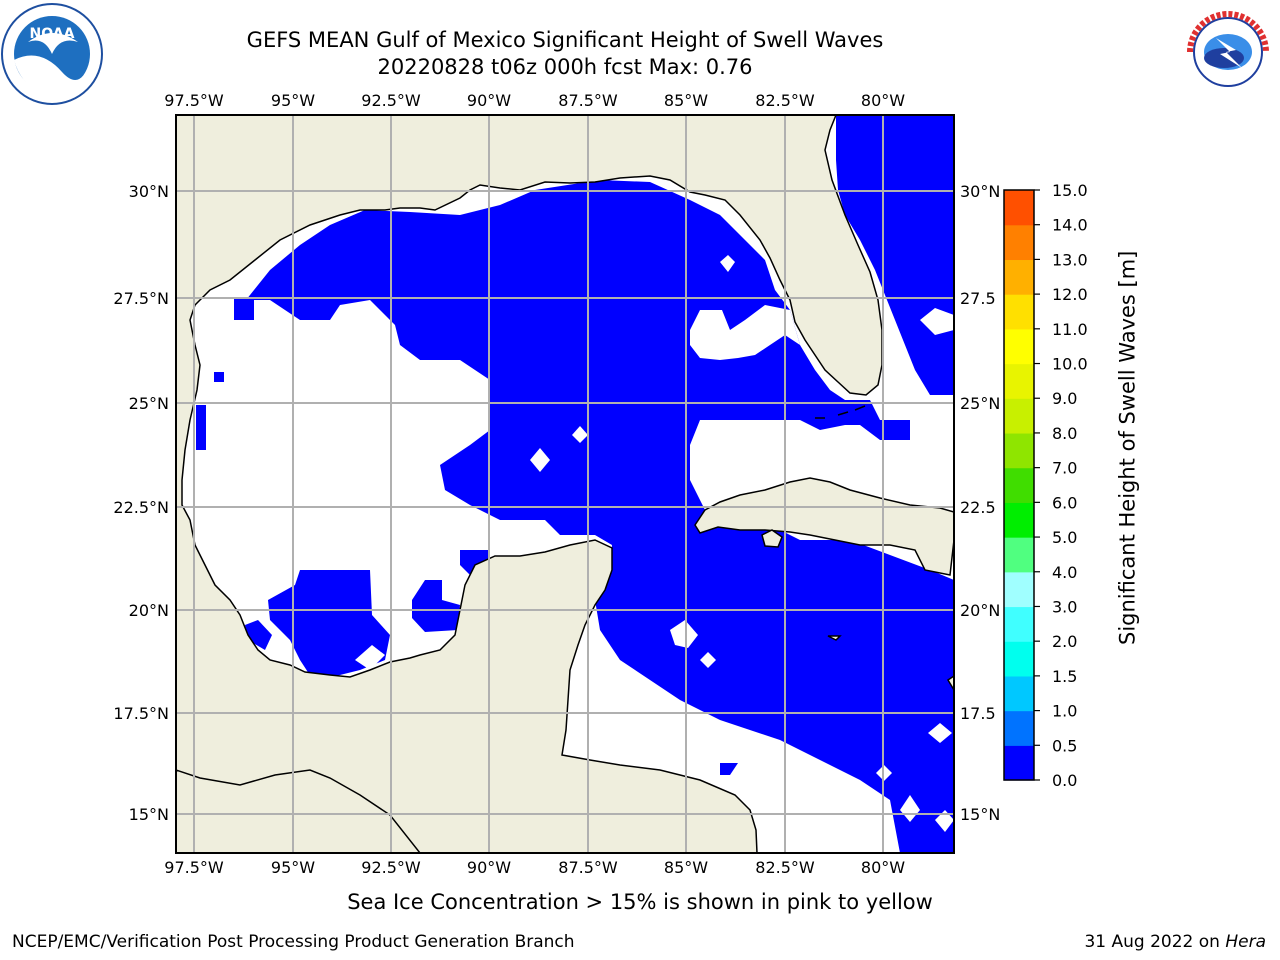  I want to click on nws-logo, so click(1228, 52).